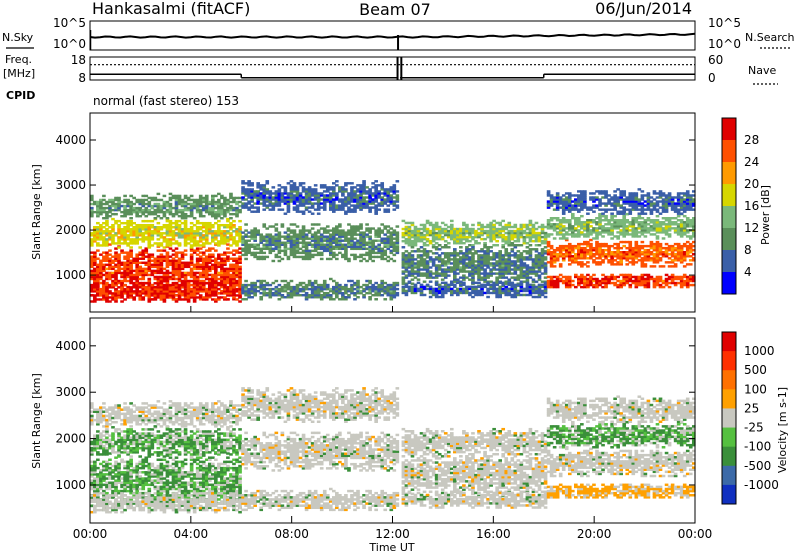 The width and height of the screenshot is (800, 558). What do you see at coordinates (171, 9) in the screenshot?
I see `station-title: Hankasalmi (fitACF)` at bounding box center [171, 9].